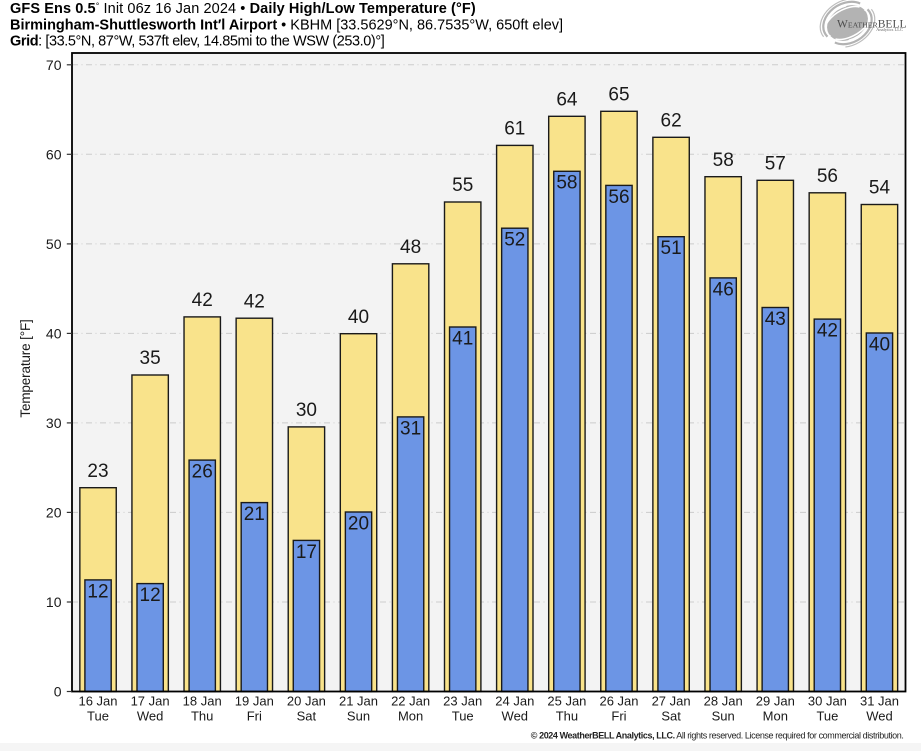  I want to click on svg-text: 29 Jan, so click(775, 701).